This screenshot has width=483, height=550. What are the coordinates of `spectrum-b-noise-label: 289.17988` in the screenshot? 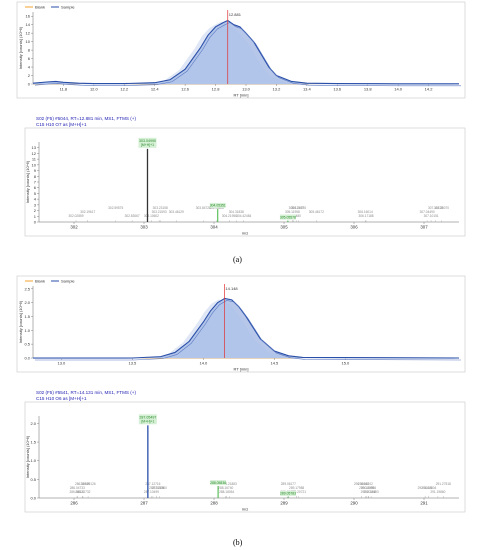 It's located at (296, 488).